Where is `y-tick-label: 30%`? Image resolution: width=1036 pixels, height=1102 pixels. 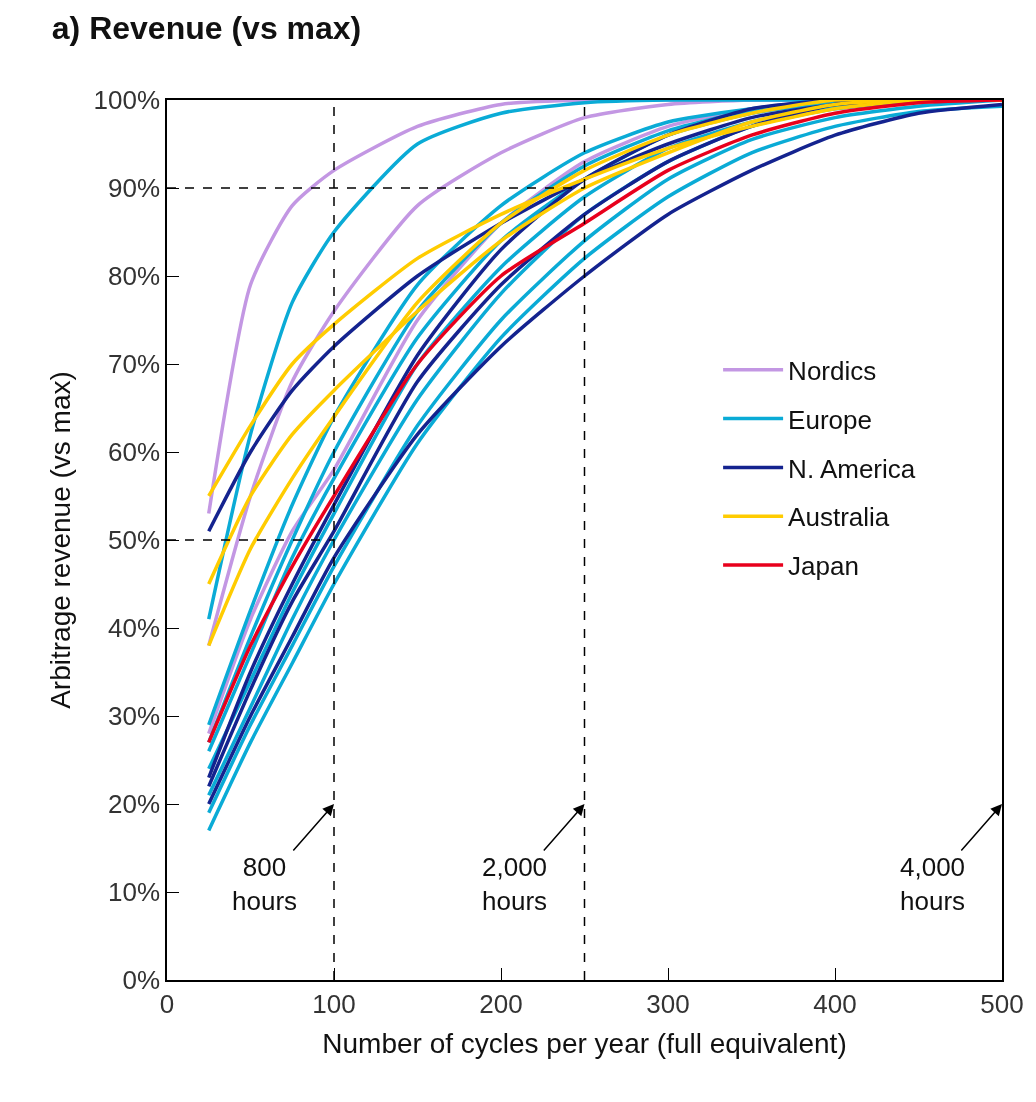 y-tick-label: 30% is located at coordinates (134, 716).